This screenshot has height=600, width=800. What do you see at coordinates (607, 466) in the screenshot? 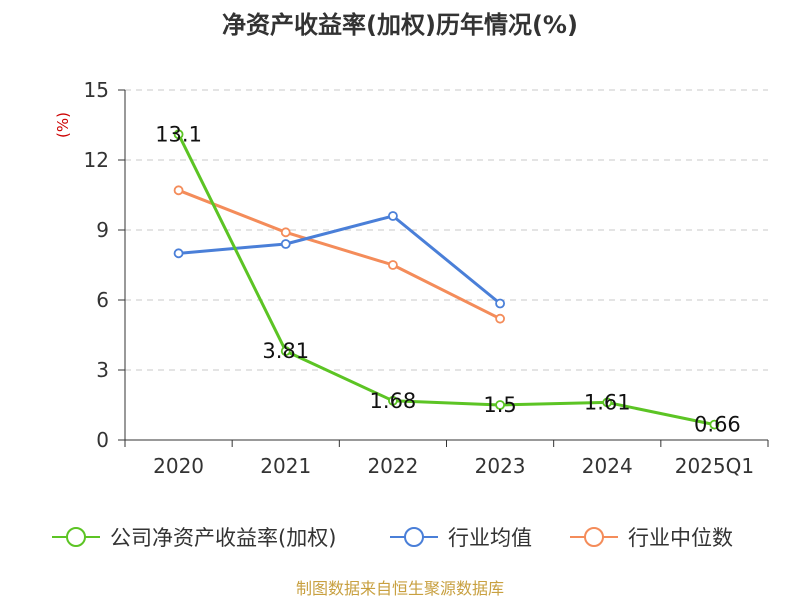
I see `x-tick-label: 2024` at bounding box center [607, 466].